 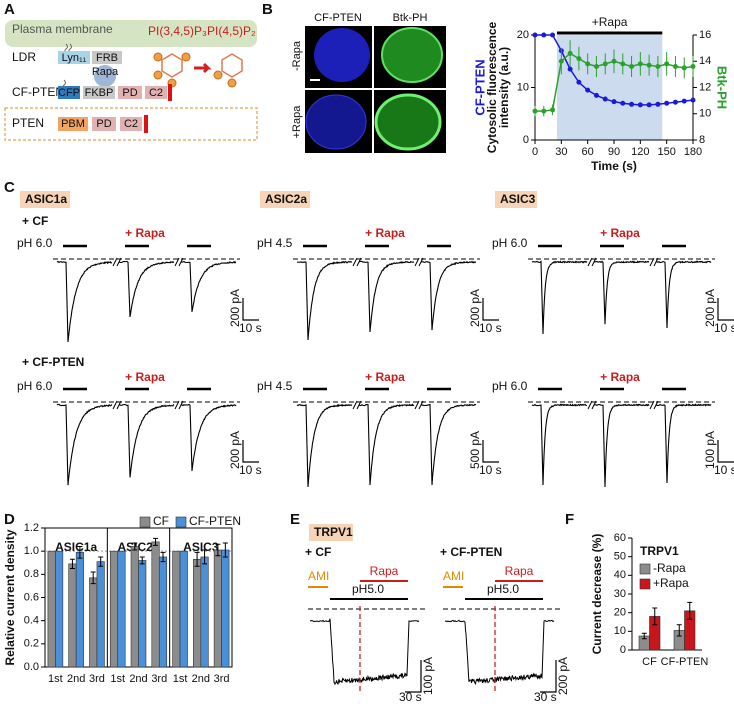 What do you see at coordinates (645, 584) in the screenshot?
I see `legend-swatch` at bounding box center [645, 584].